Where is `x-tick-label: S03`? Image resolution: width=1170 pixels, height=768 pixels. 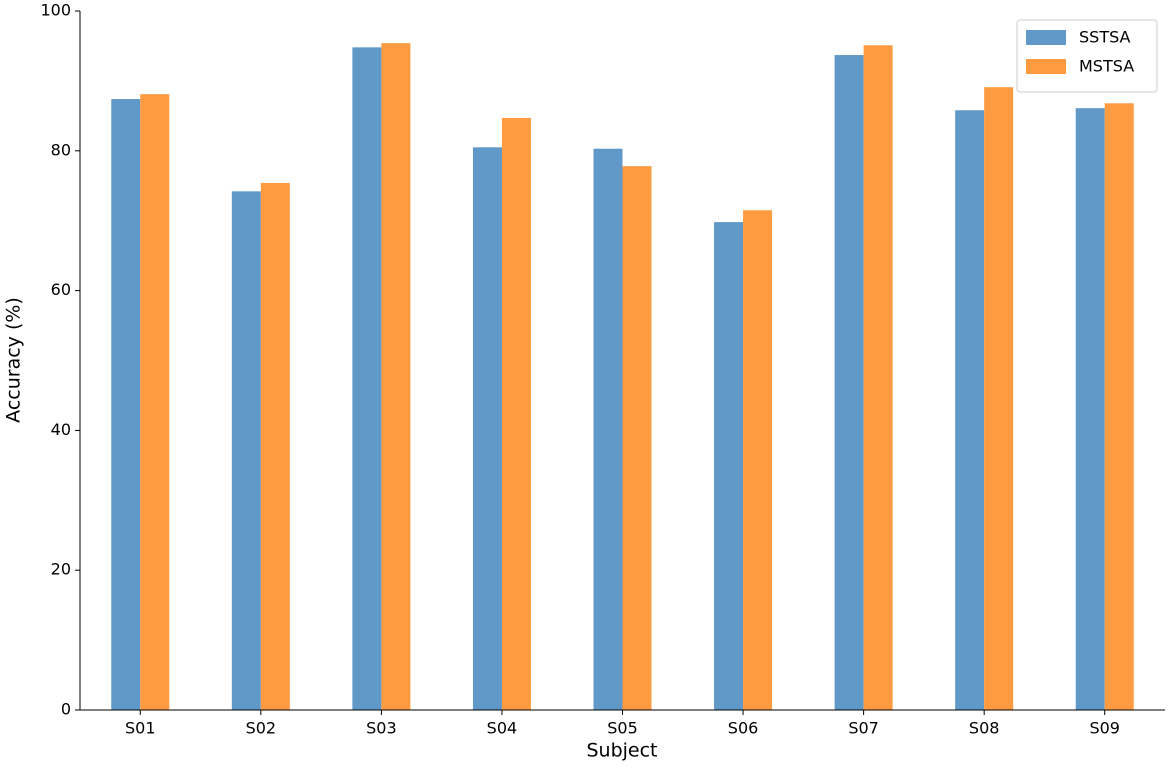
x-tick-label: S03 is located at coordinates (381, 728).